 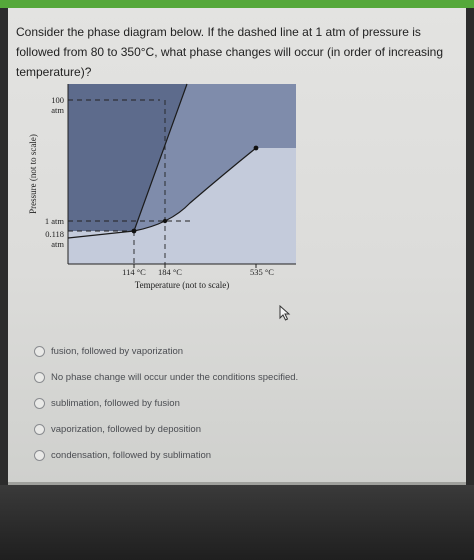 What do you see at coordinates (134, 231) in the screenshot?
I see `triple-point` at bounding box center [134, 231].